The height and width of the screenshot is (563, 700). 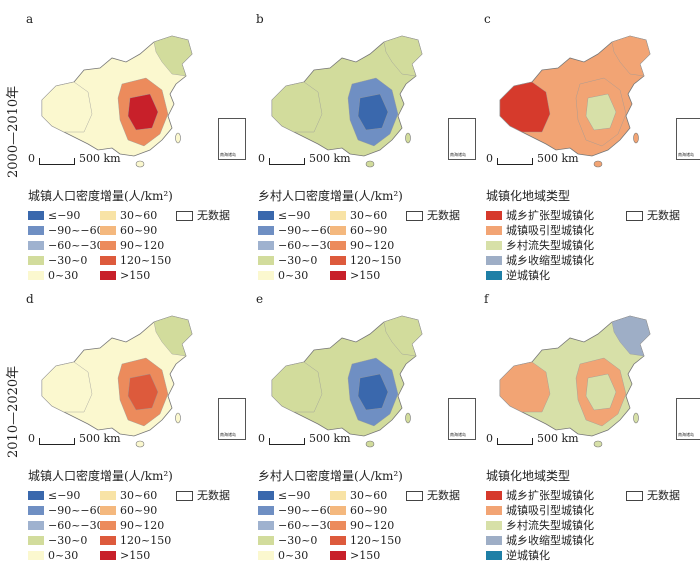 I want to click on legend-label: −90~−60, so click(x=306, y=230).